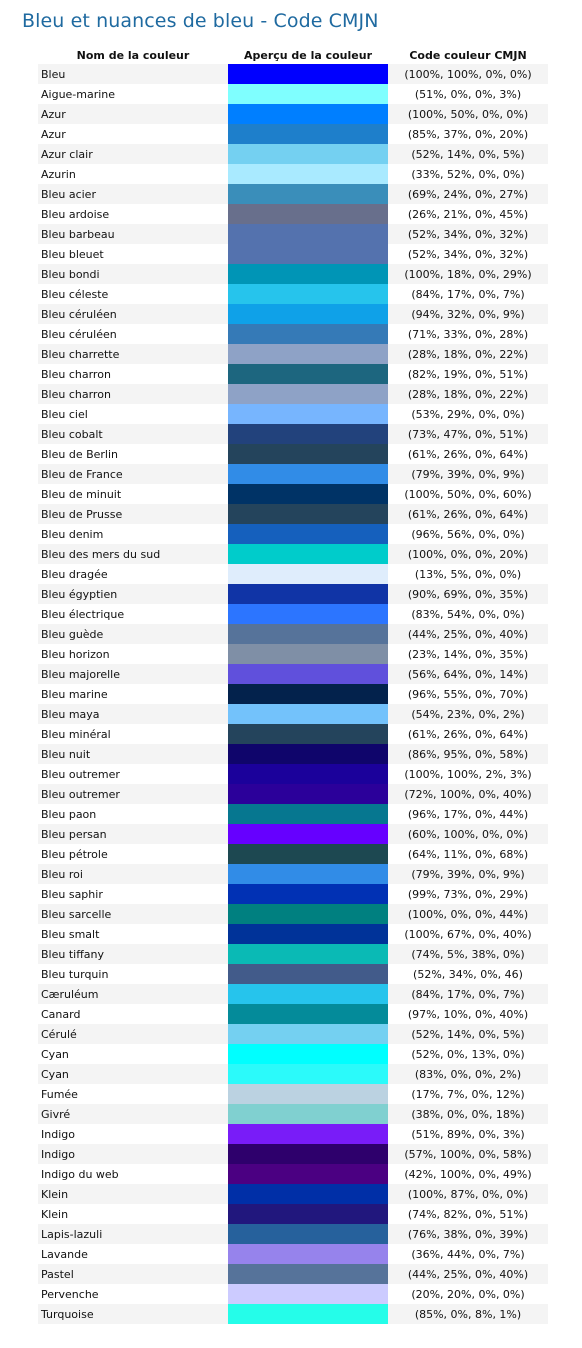 Image resolution: width=582 pixels, height=1348 pixels. I want to click on color-name: Cæruléum, so click(133, 994).